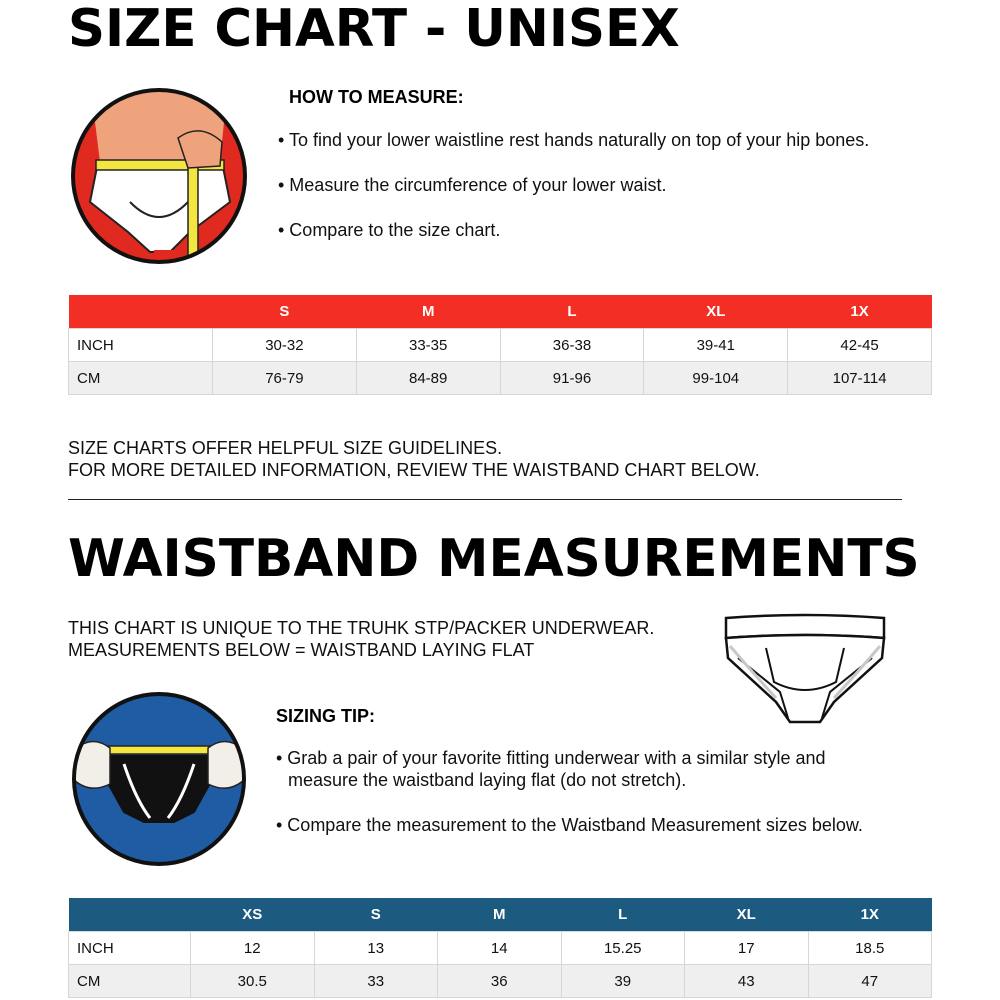 Image resolution: width=1000 pixels, height=1000 pixels. Describe the element at coordinates (869, 981) in the screenshot. I see `table-cell: 47` at that location.